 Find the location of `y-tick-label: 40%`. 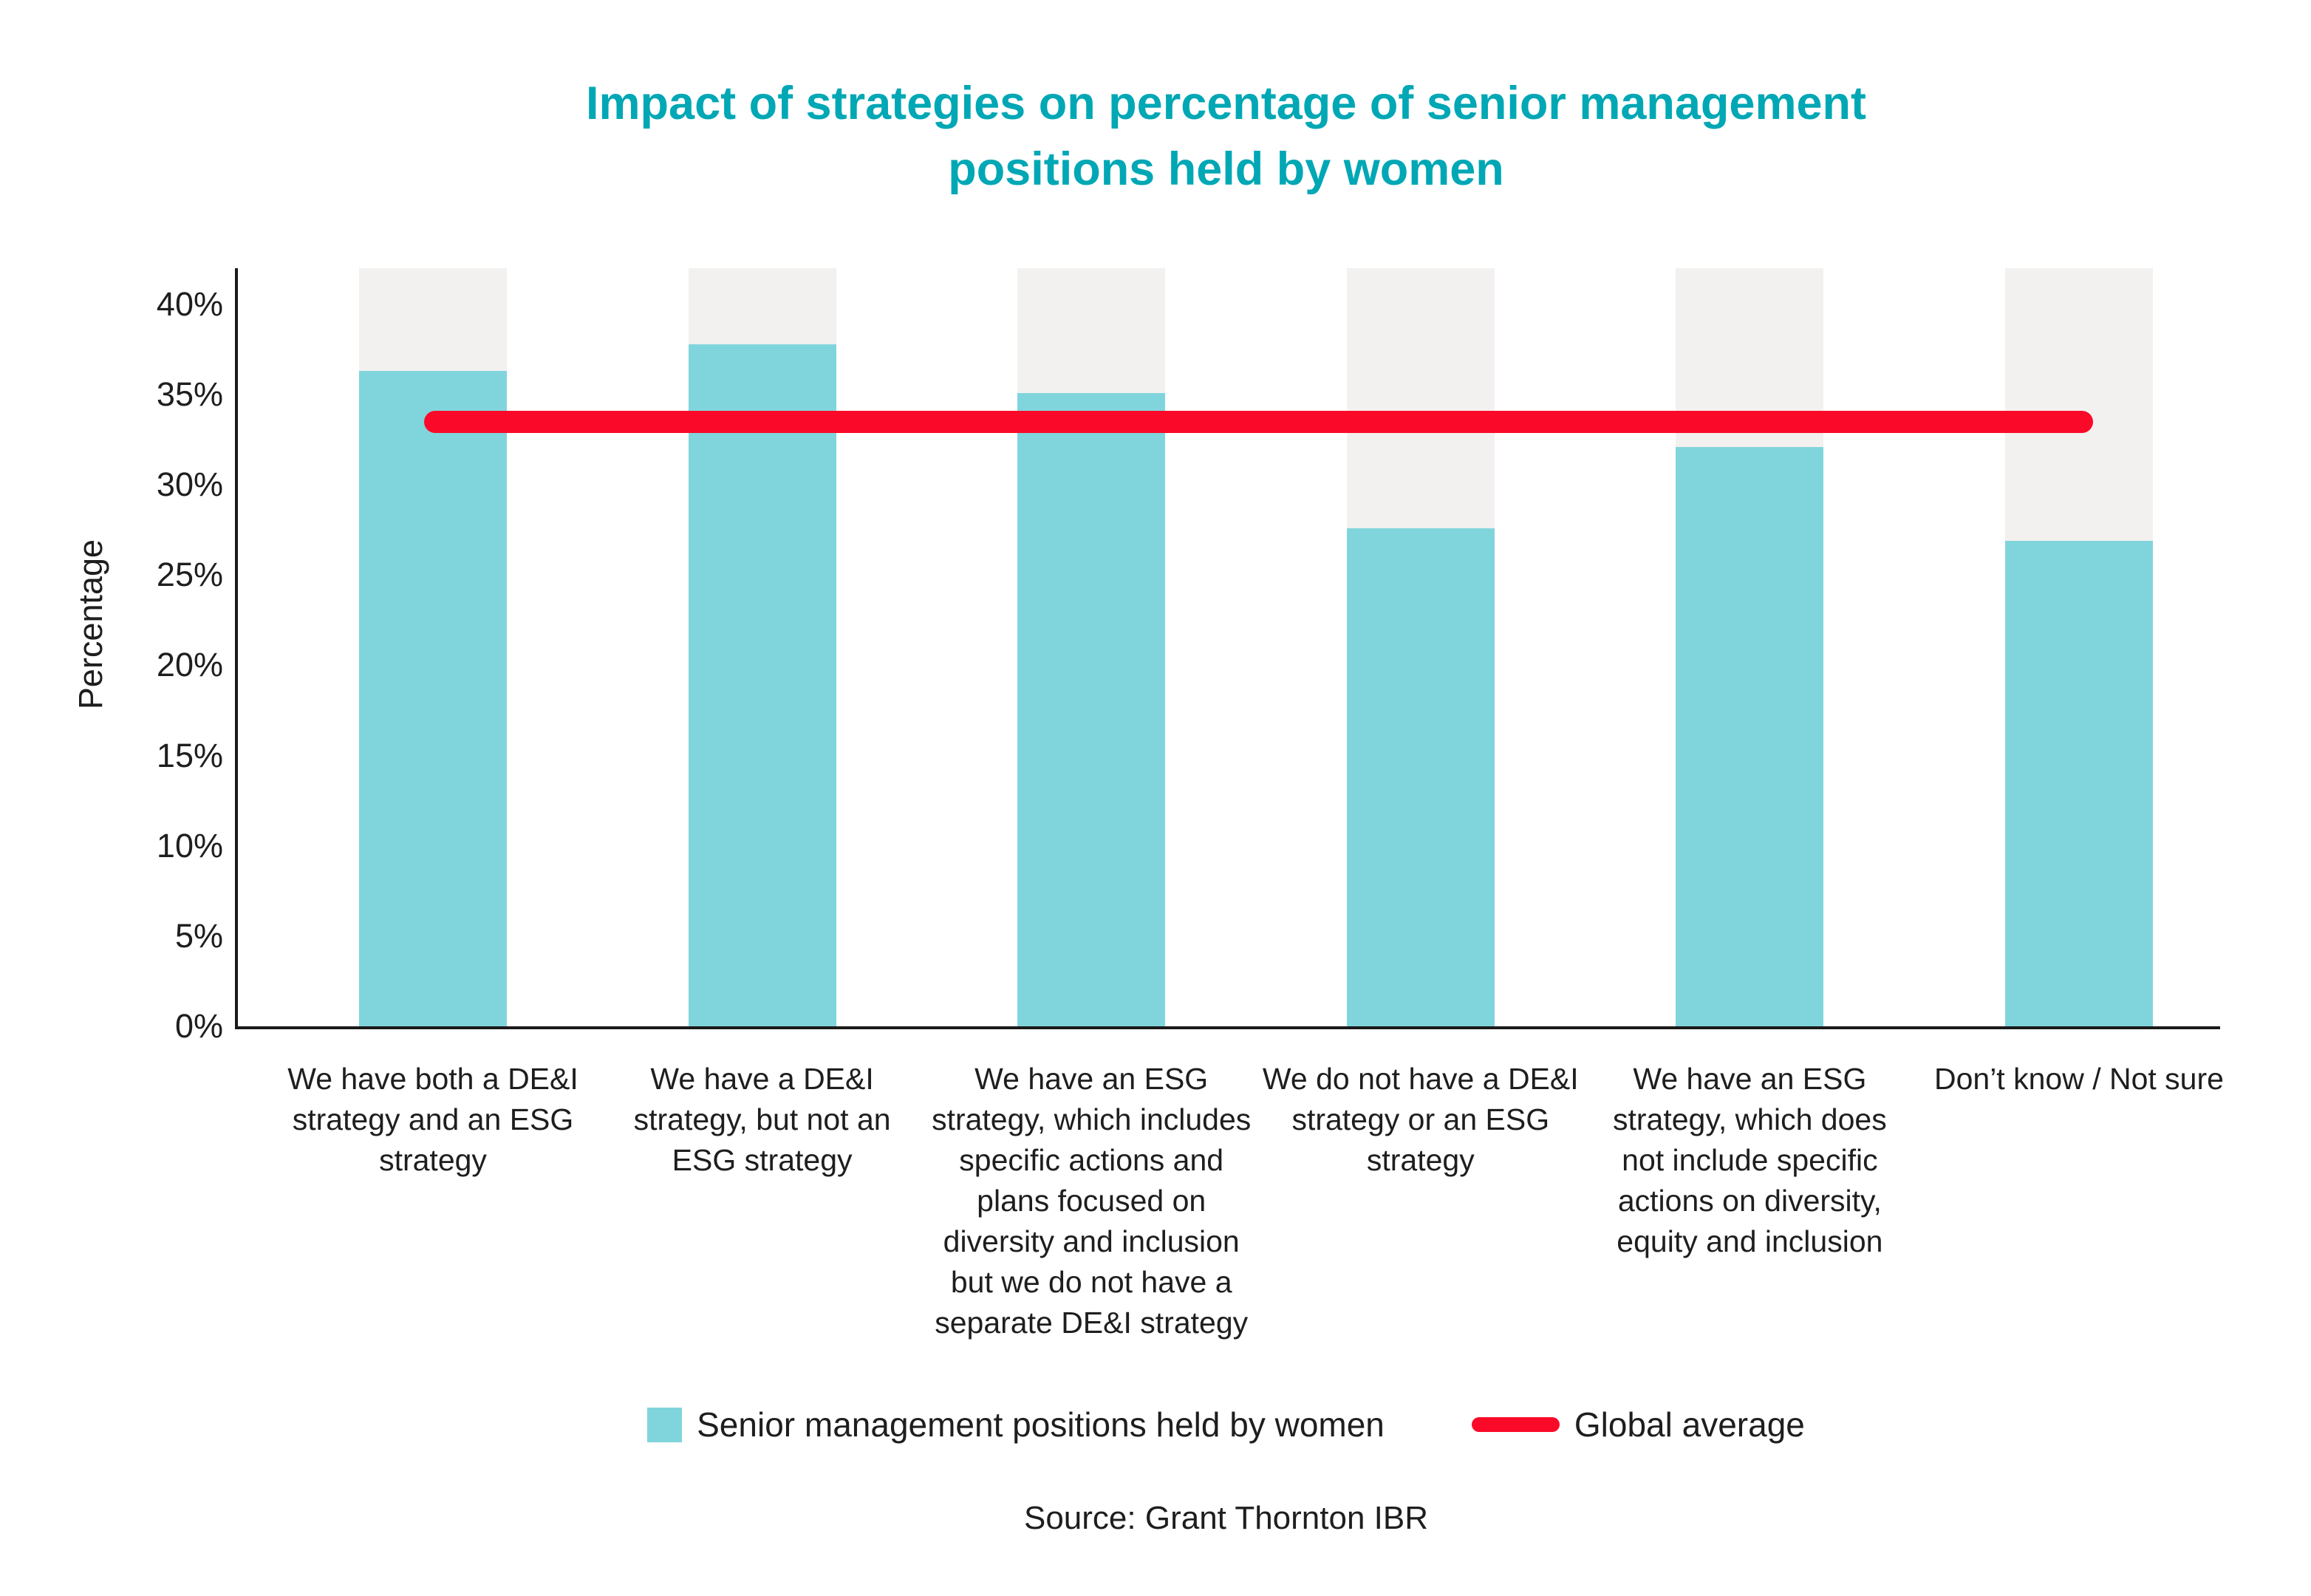

y-tick-label: 40% is located at coordinates (189, 303).